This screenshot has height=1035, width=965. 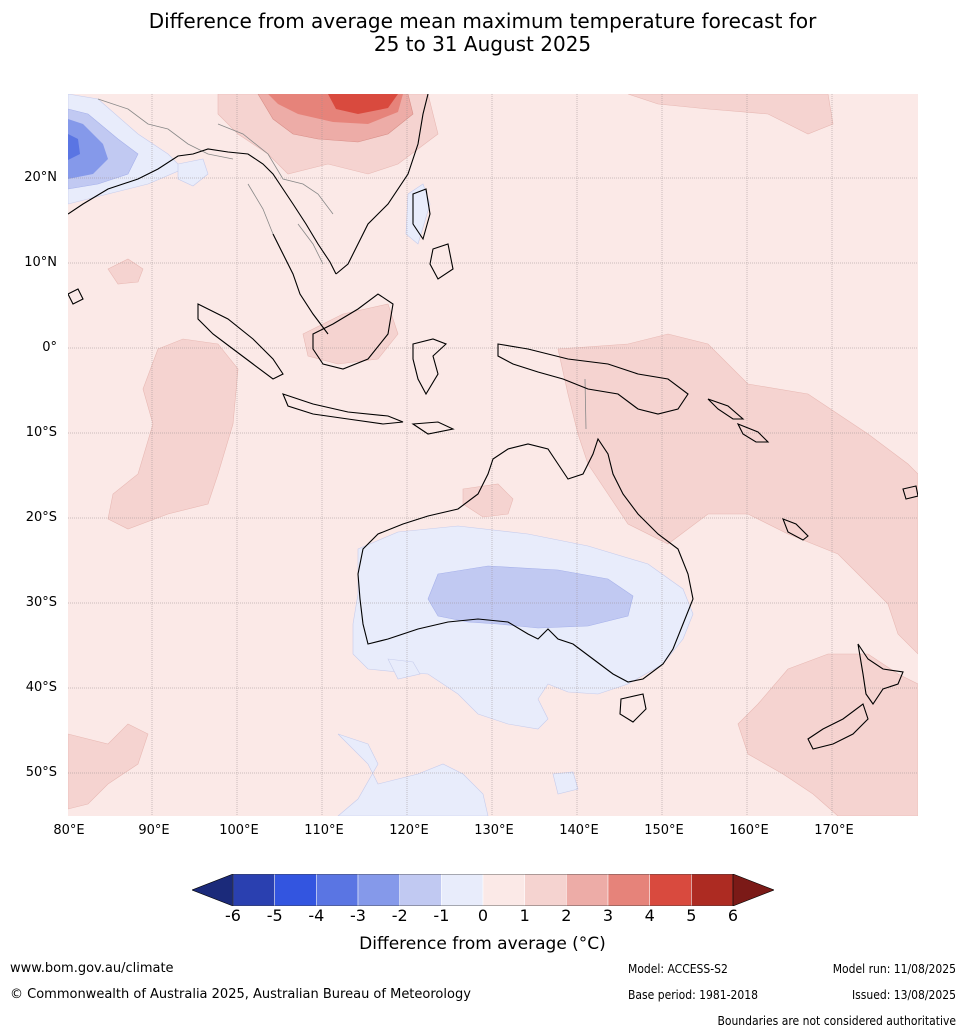 I want to click on lon-label-140e: 140°E, so click(x=579, y=830).